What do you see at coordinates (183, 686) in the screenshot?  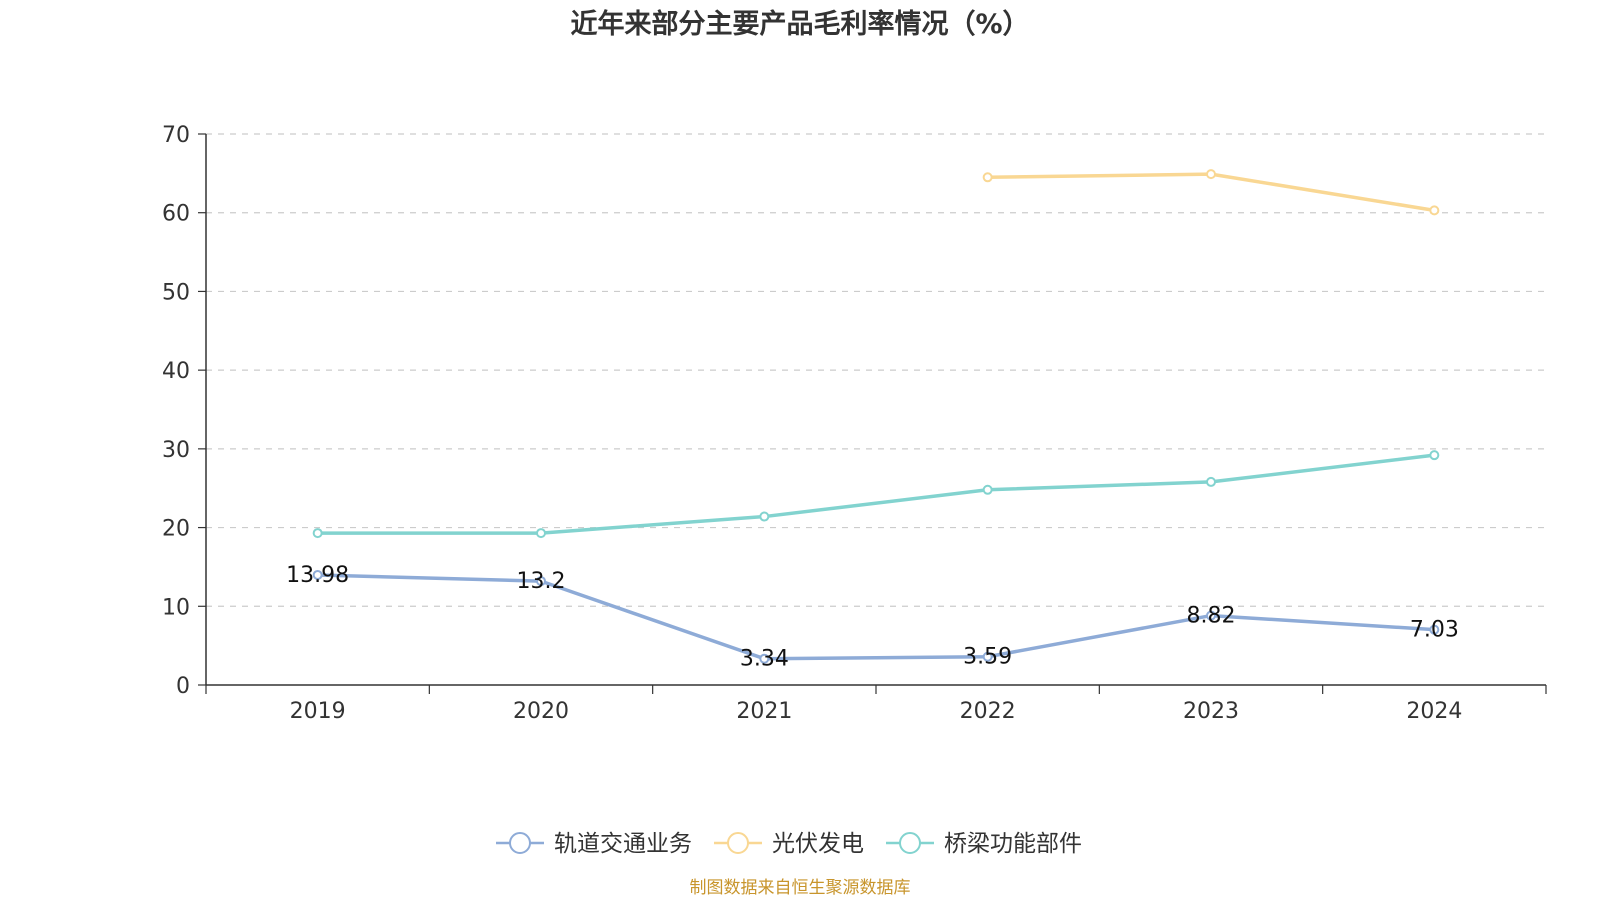 I see `y-tick-label: 0` at bounding box center [183, 686].